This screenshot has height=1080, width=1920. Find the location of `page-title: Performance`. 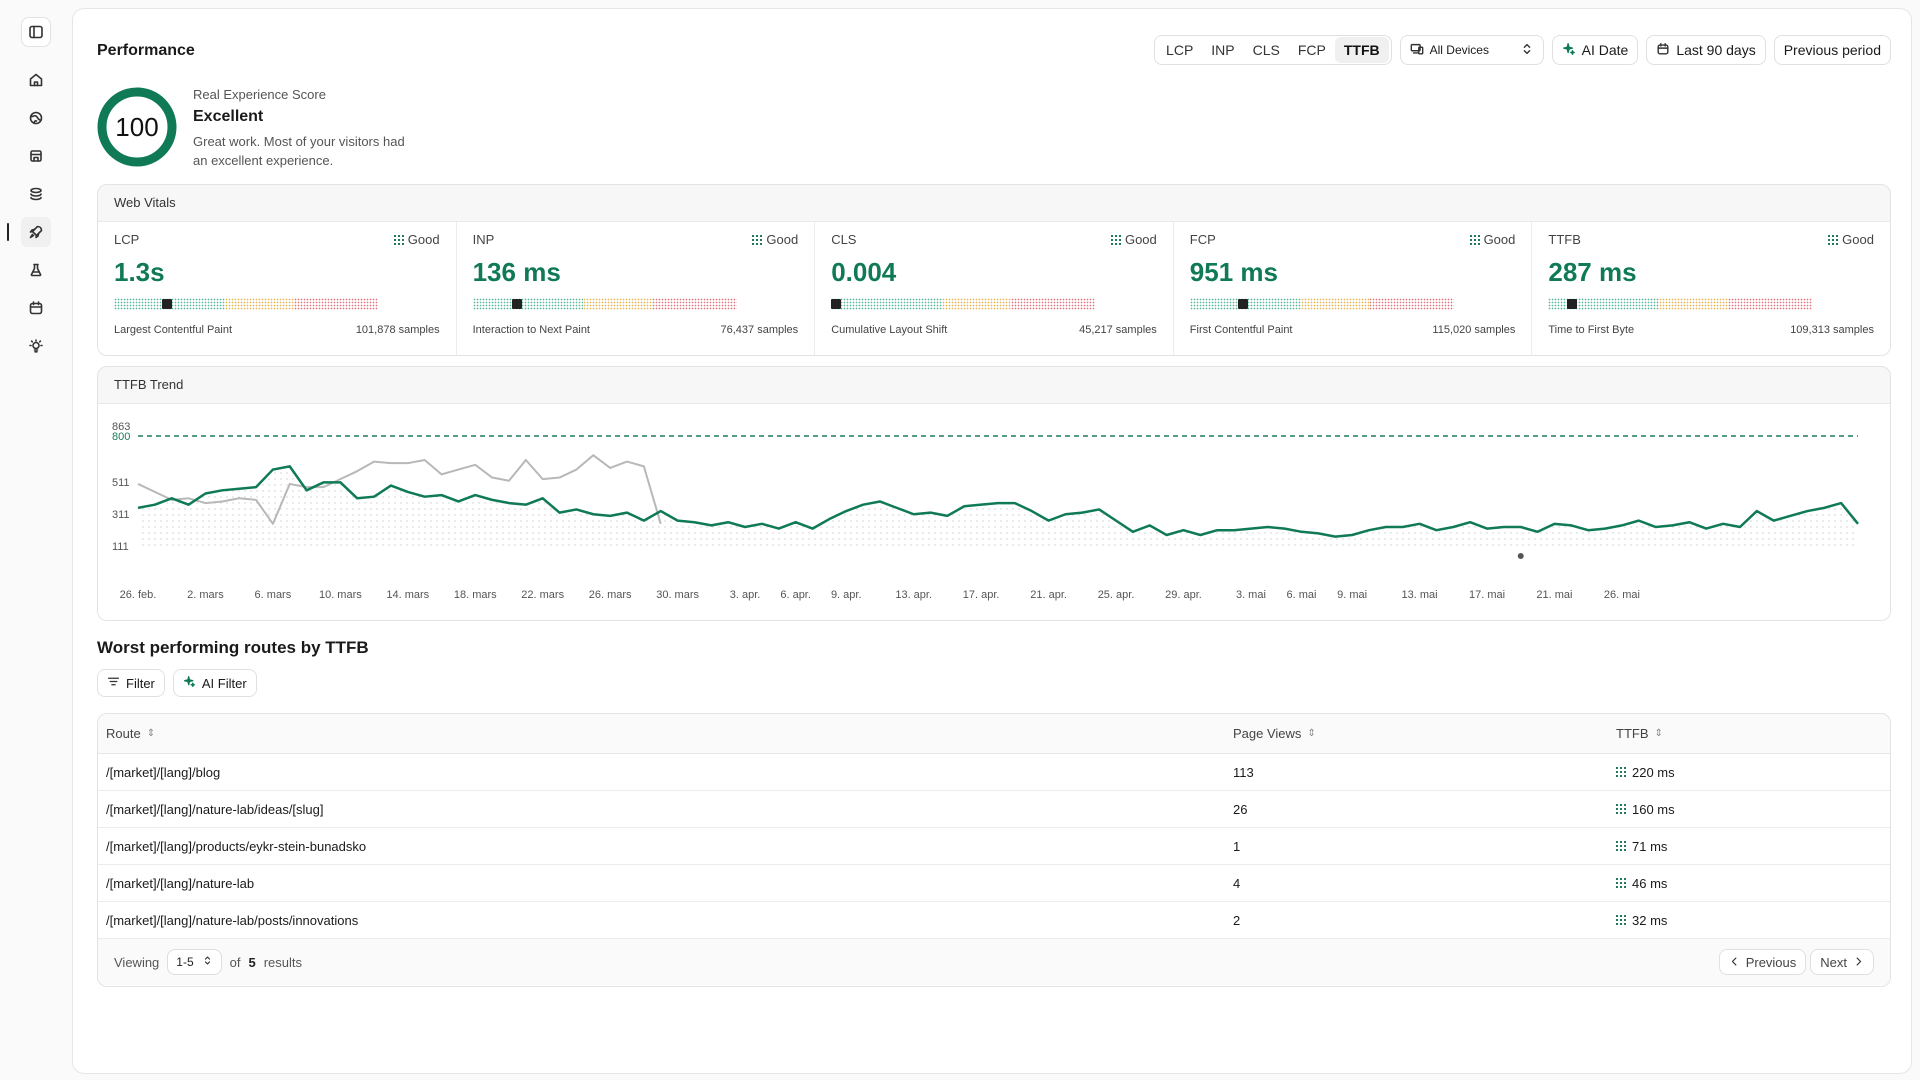

page-title: Performance is located at coordinates (146, 50).